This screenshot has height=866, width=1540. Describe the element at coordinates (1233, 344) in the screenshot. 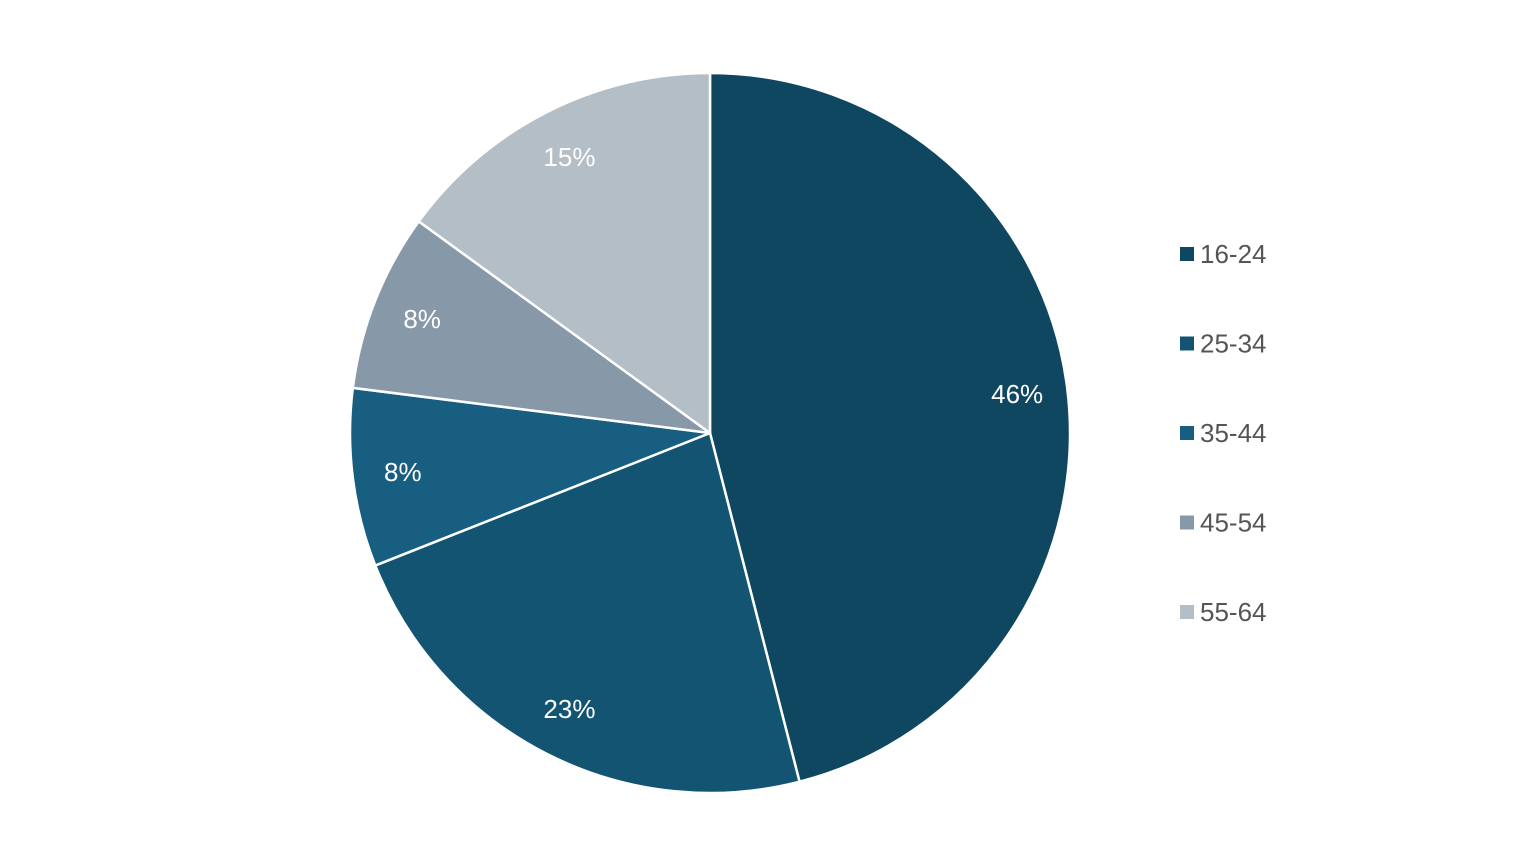

I see `legend-label-25-34: 25-34` at that location.